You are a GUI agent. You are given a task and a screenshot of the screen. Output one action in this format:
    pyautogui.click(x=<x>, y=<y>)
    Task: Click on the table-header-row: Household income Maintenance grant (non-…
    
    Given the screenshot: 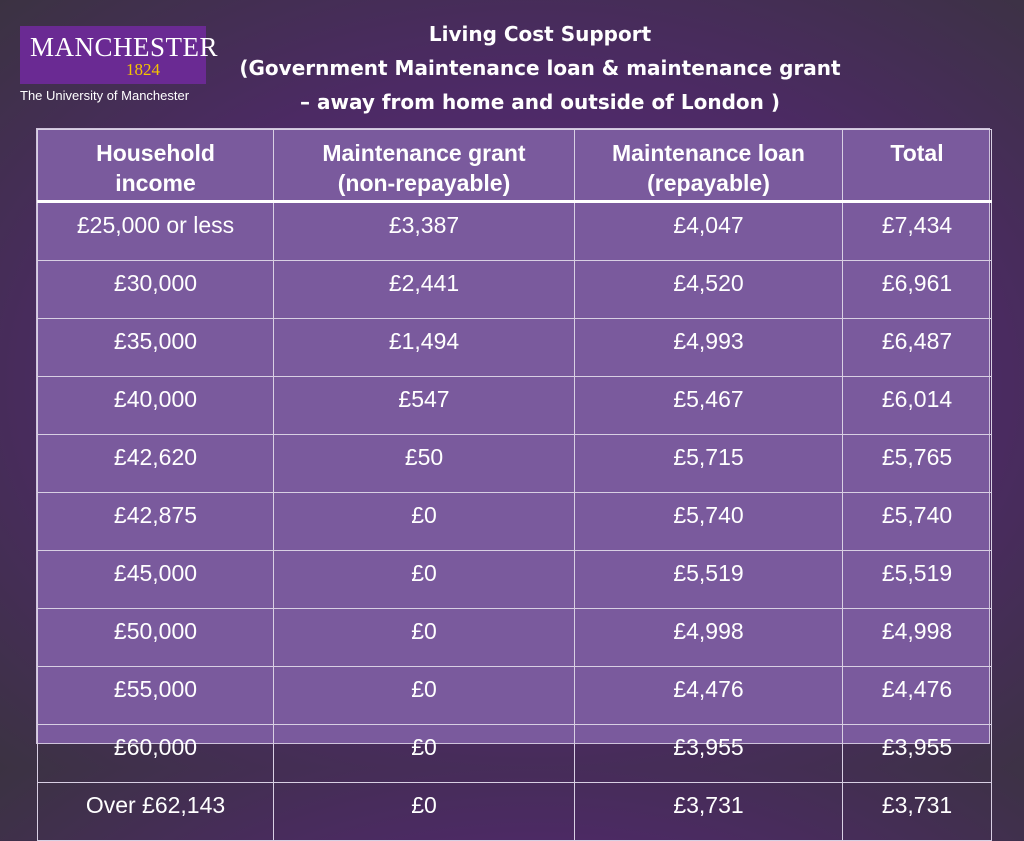 What is the action you would take?
    pyautogui.click(x=514, y=166)
    